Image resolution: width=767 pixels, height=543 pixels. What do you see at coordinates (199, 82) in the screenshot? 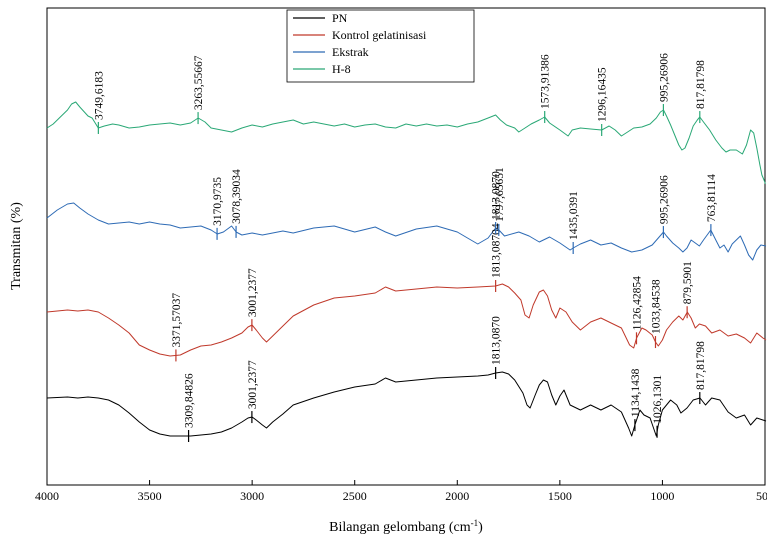
I see `peak-label-3-1: 3263,55667` at bounding box center [199, 82].